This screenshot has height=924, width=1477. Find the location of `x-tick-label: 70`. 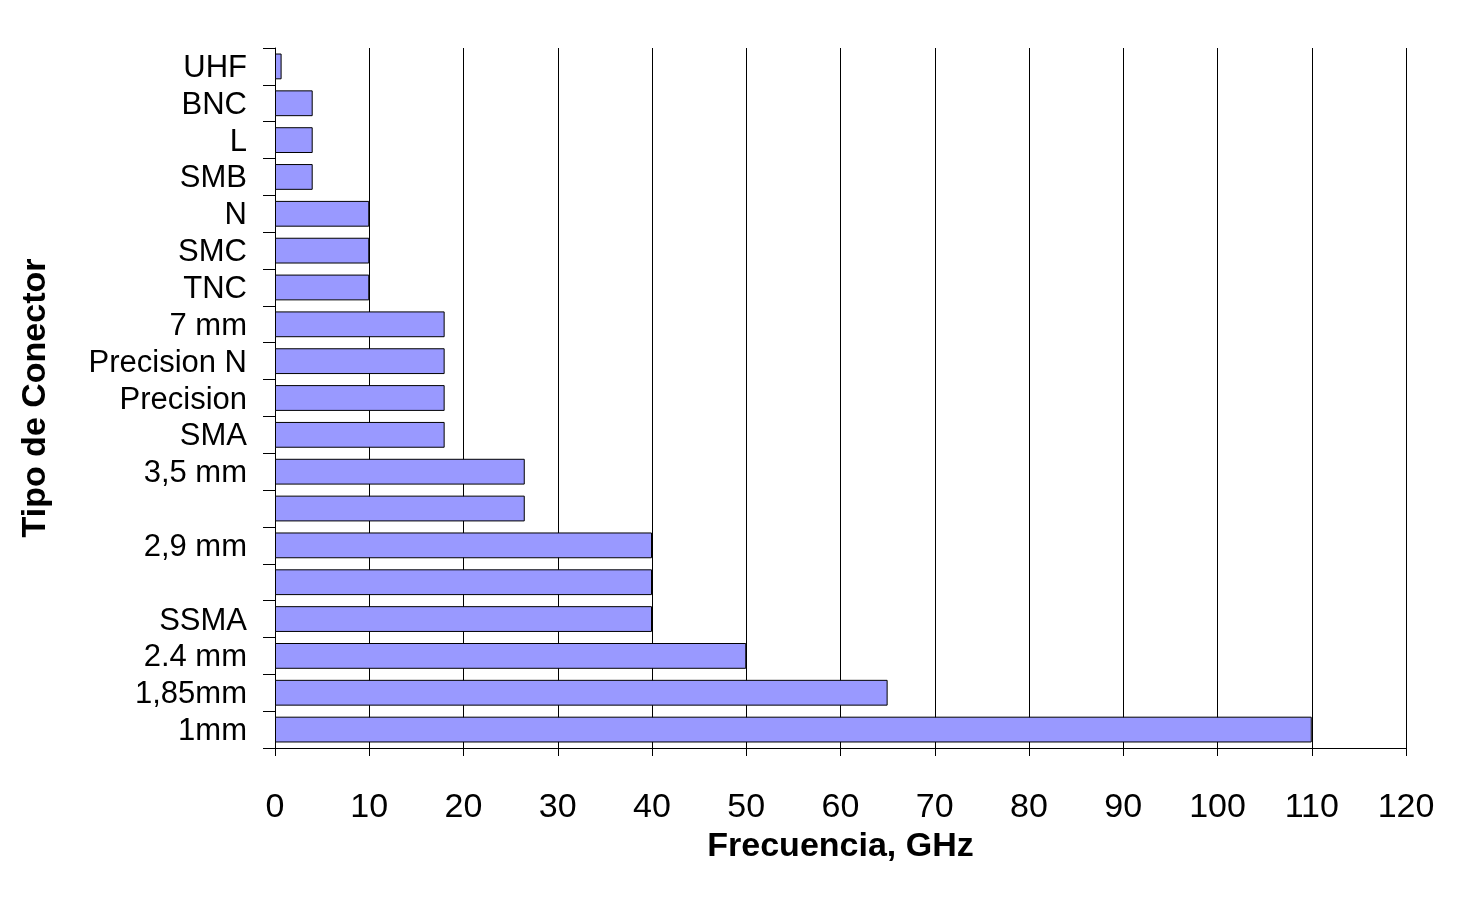

x-tick-label: 70 is located at coordinates (934, 805).